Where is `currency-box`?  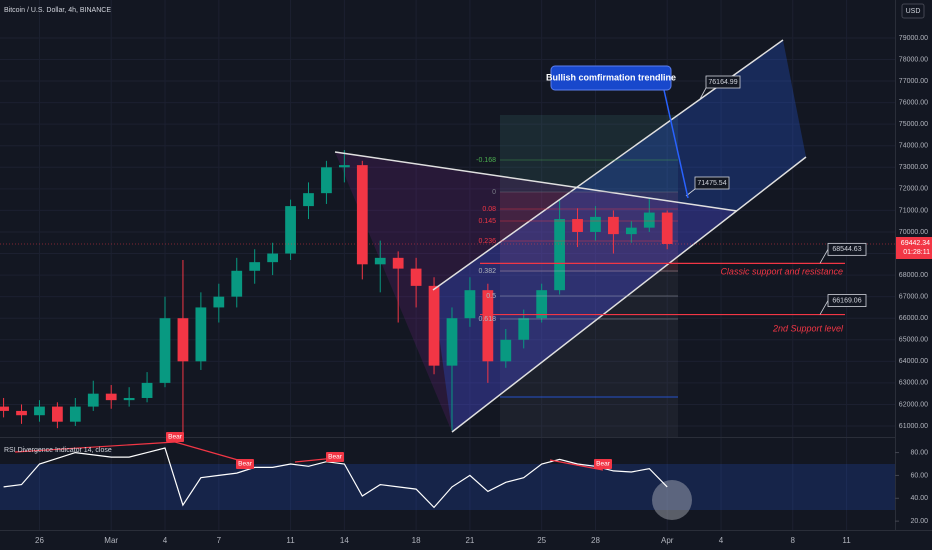 currency-box is located at coordinates (913, 11).